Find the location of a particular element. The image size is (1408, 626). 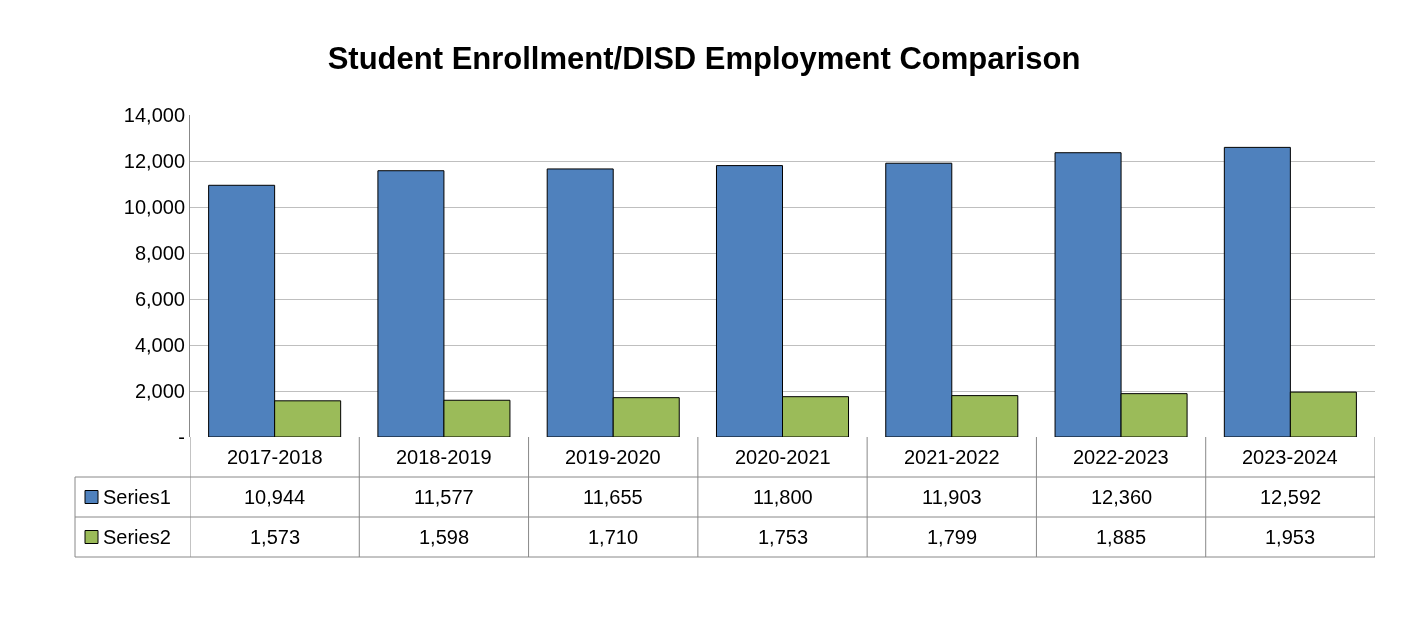

x-tick-label: 2021-2022 is located at coordinates (952, 457).